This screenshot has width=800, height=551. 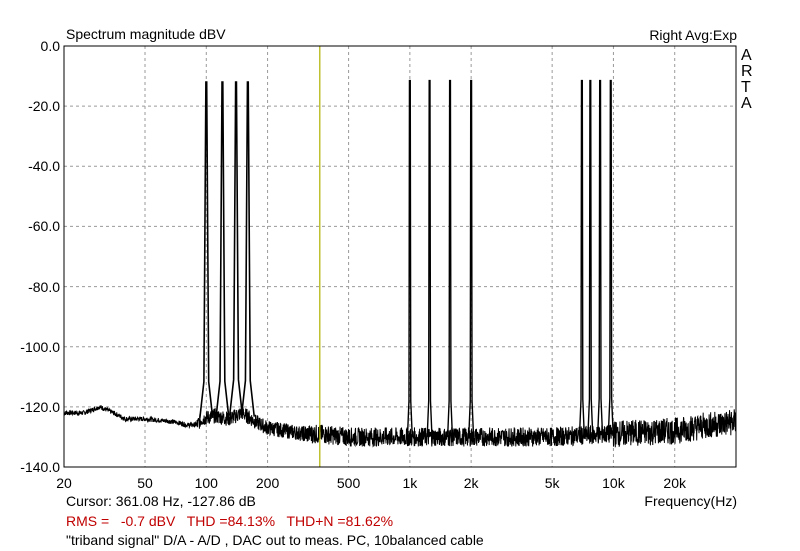 What do you see at coordinates (50, 46) in the screenshot?
I see `y-tick-label: 0.0` at bounding box center [50, 46].